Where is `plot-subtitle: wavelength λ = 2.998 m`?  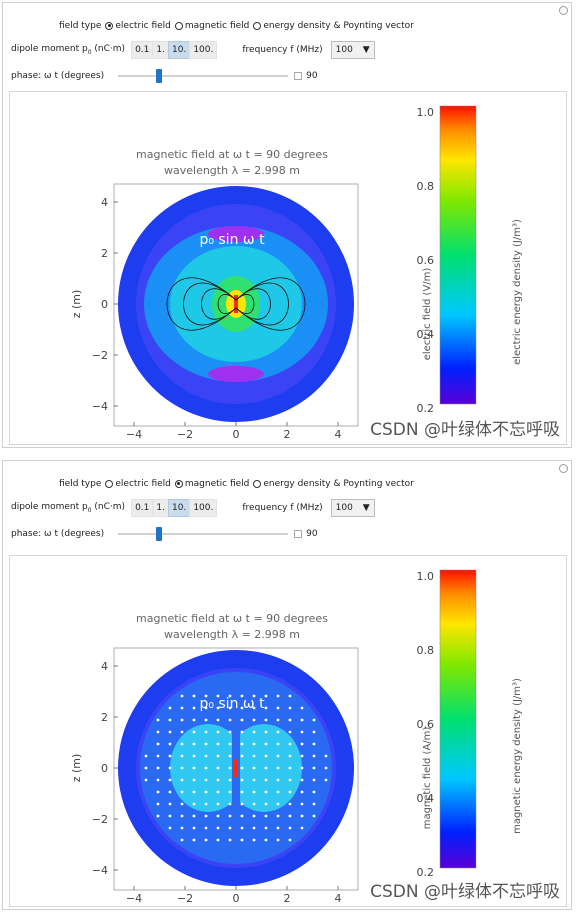 plot-subtitle: wavelength λ = 2.998 m is located at coordinates (232, 170).